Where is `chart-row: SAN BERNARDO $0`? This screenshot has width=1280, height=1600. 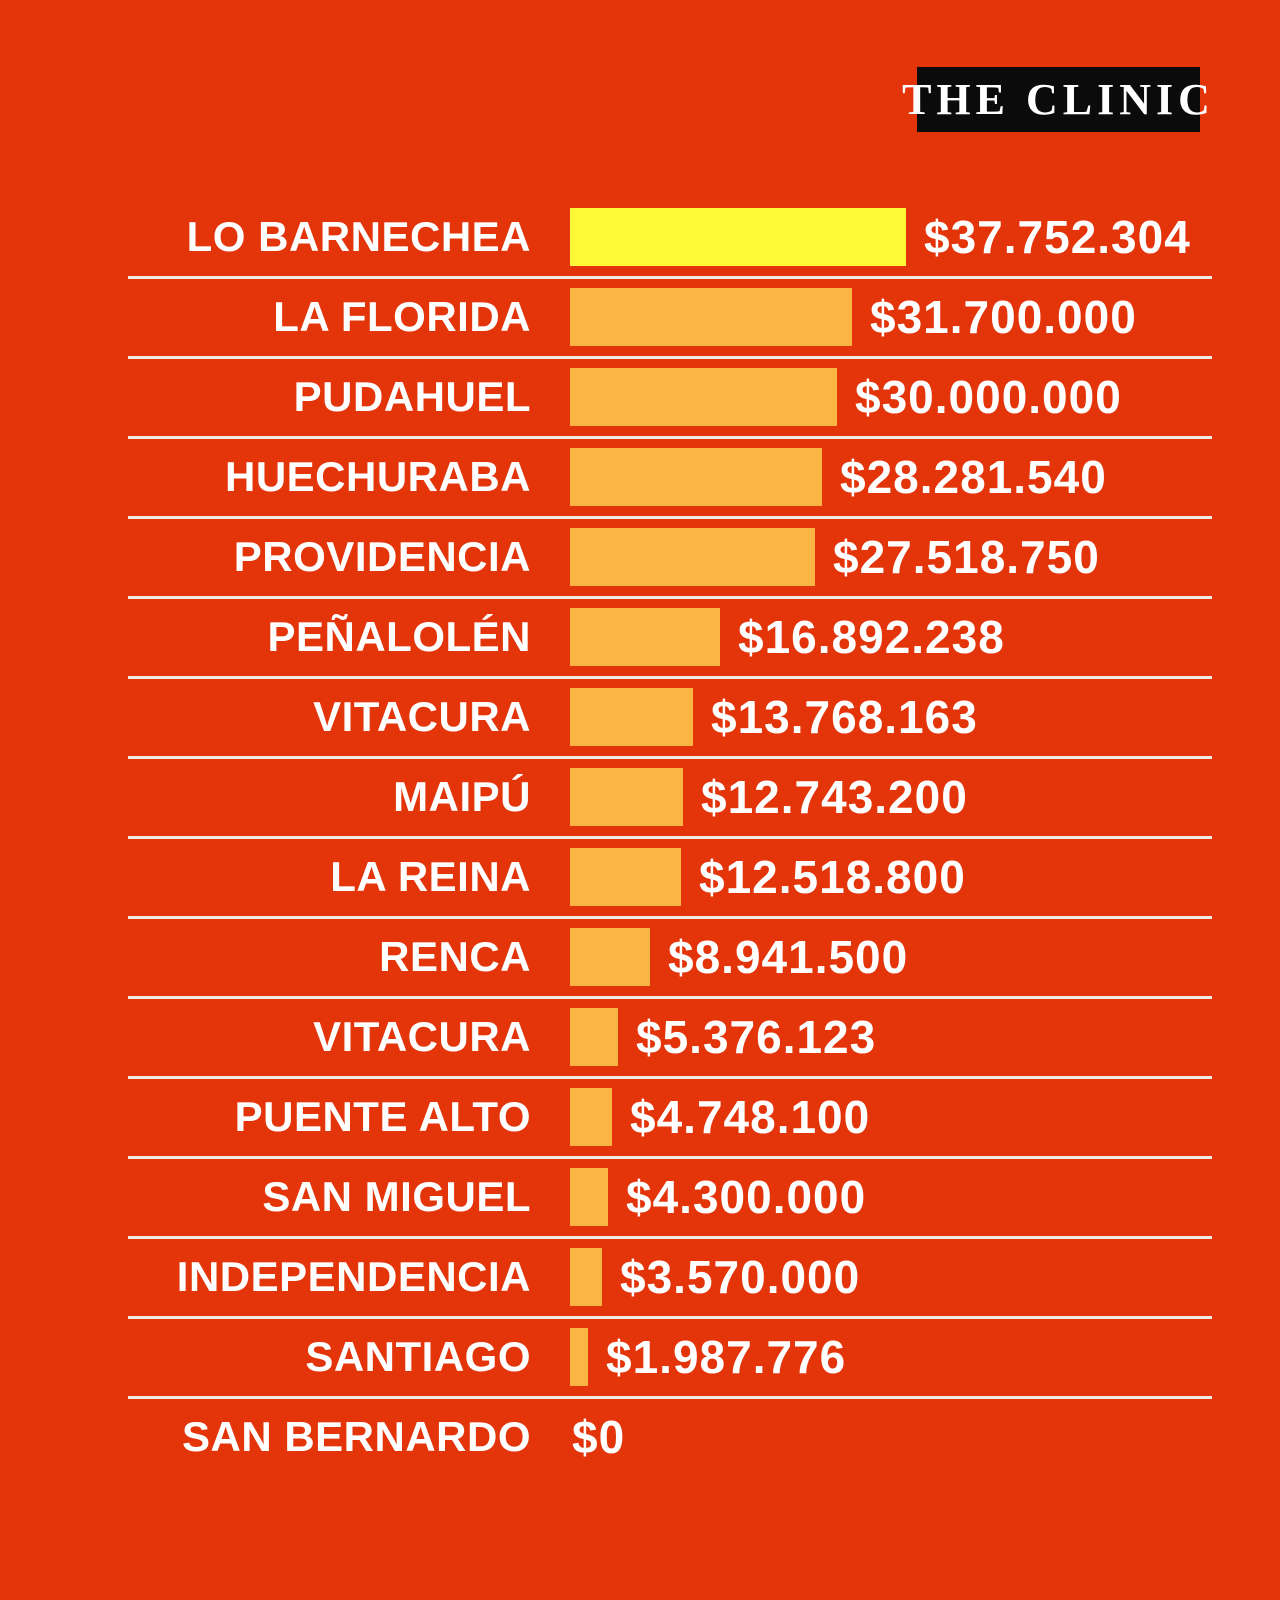
chart-row: SAN BERNARDO $0 is located at coordinates (640, 1437).